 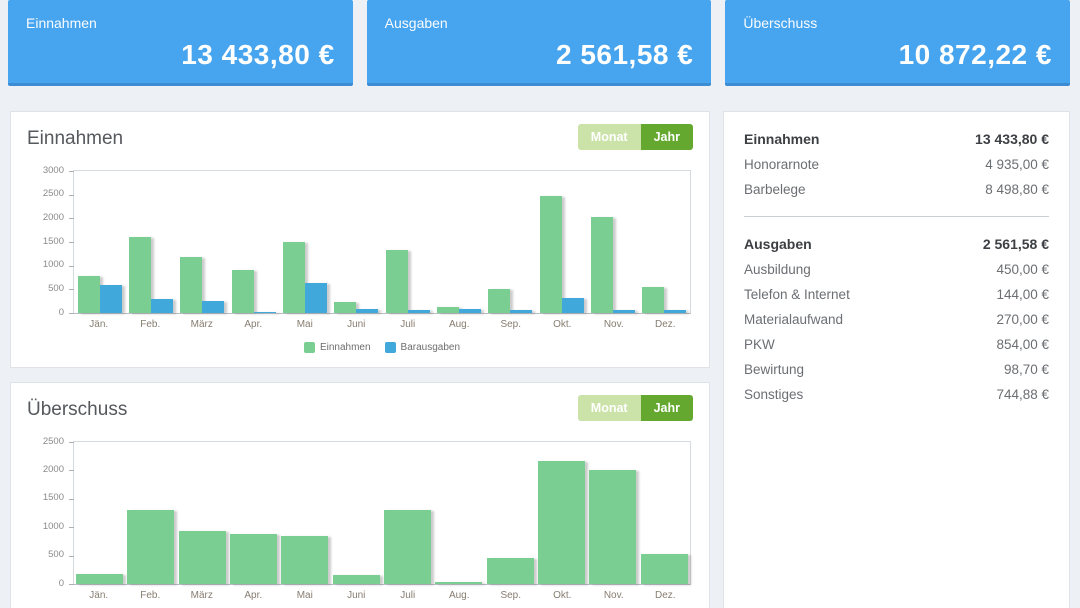 What do you see at coordinates (430, 347) in the screenshot?
I see `legend-label: Barausgaben` at bounding box center [430, 347].